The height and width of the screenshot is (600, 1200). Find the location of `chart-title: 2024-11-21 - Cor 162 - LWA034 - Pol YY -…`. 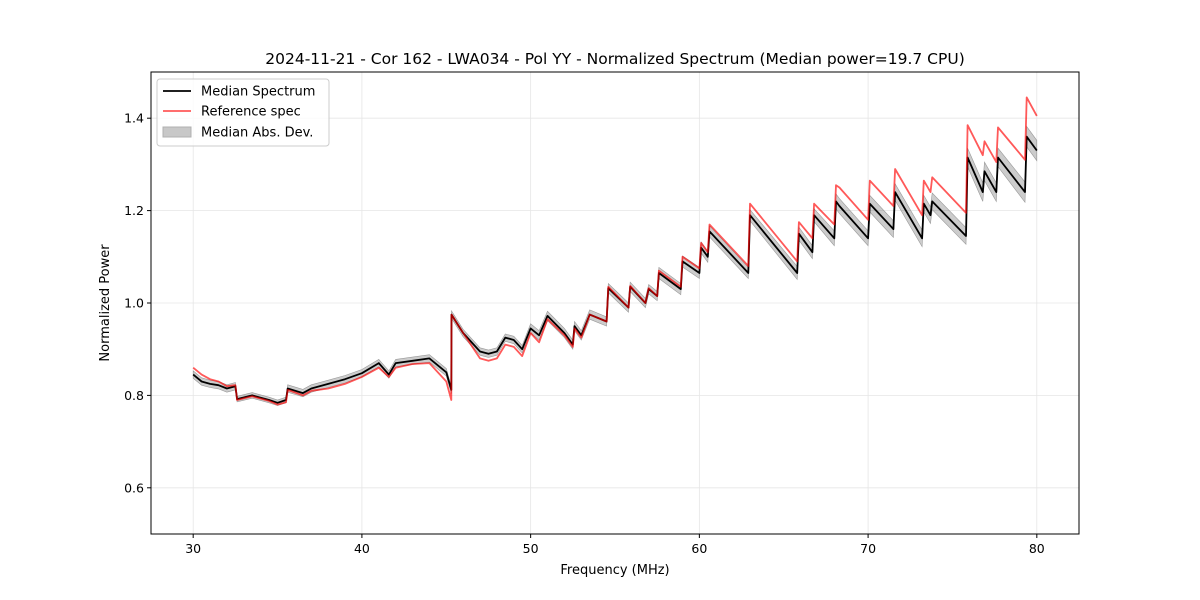

chart-title: 2024-11-21 - Cor 162 - LWA034 - Pol YY -… is located at coordinates (615, 59).